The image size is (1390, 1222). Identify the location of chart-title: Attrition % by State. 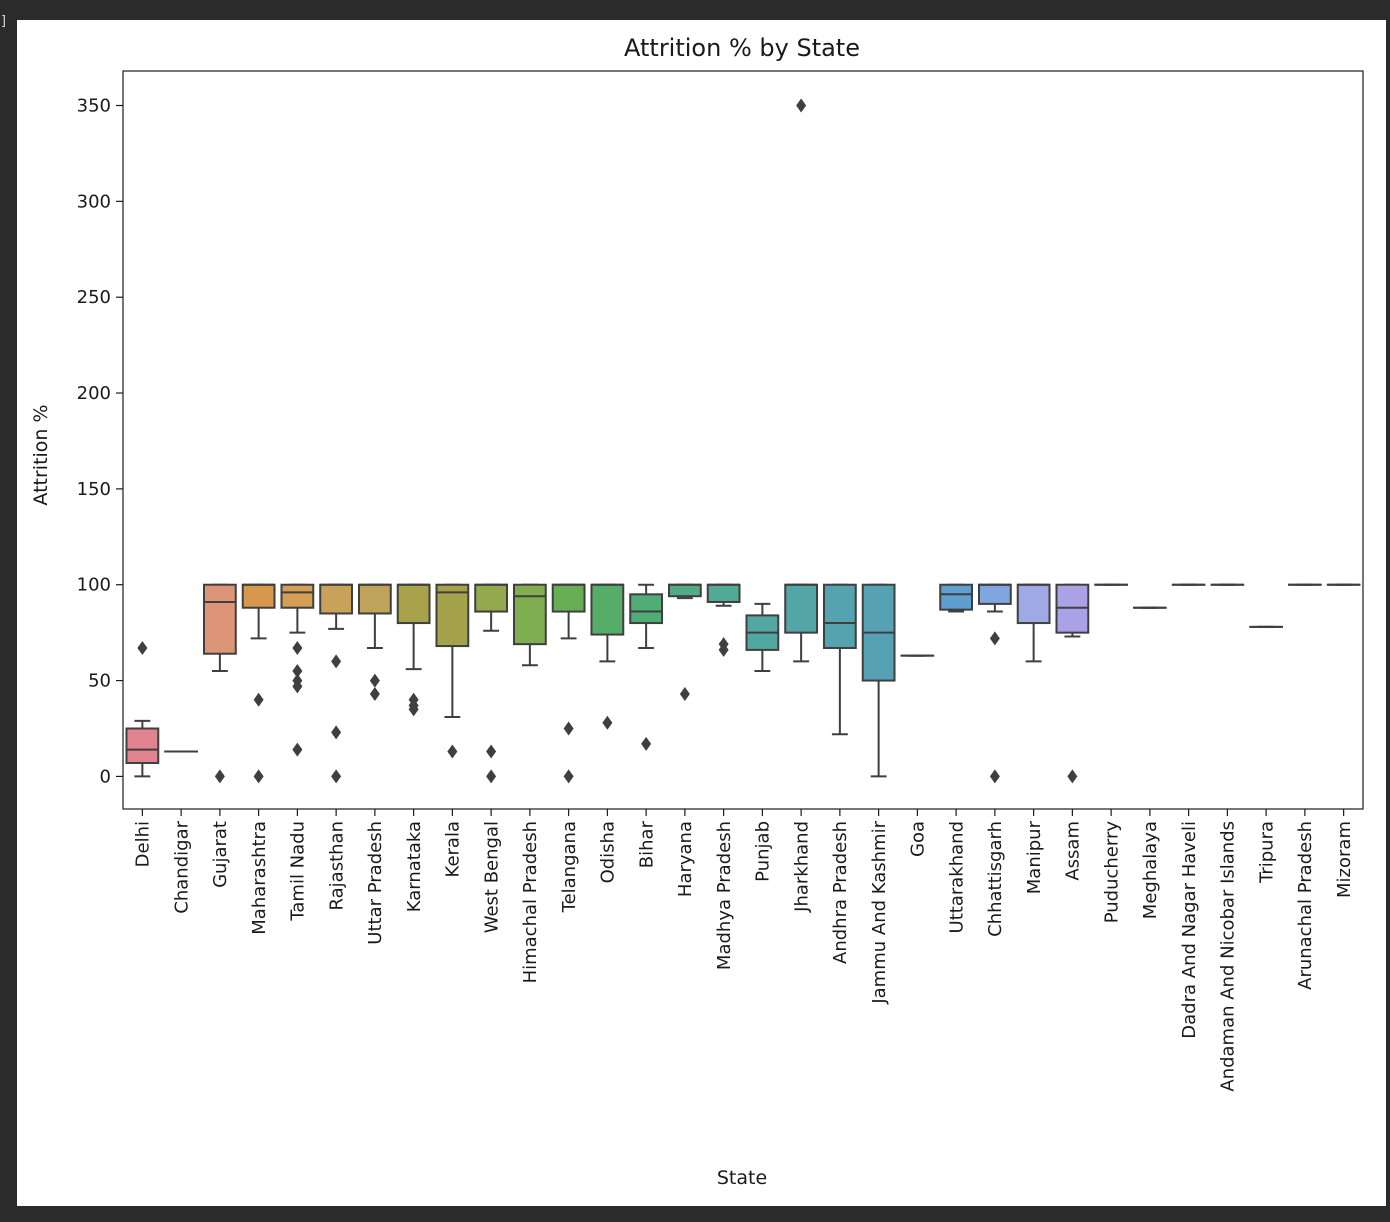
(742, 48).